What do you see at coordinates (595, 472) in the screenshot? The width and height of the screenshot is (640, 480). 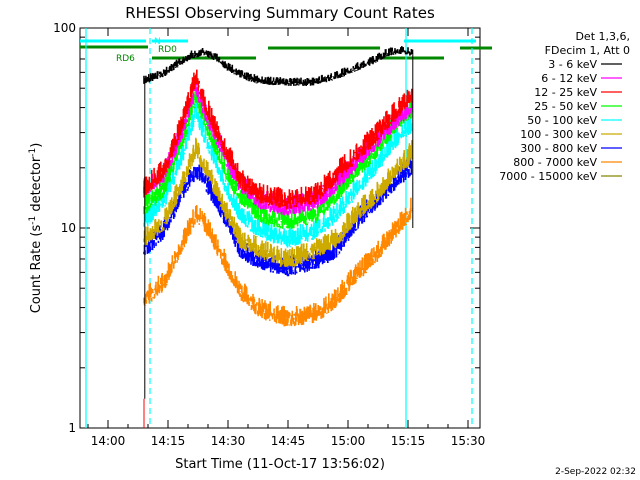 I see `timestamp: 2-Sep-2022 02:32` at bounding box center [595, 472].